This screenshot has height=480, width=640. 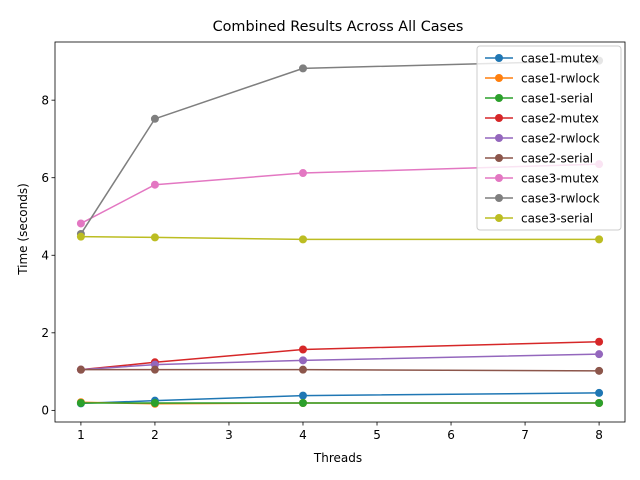 What do you see at coordinates (45, 255) in the screenshot?
I see `y-tick-label: 4` at bounding box center [45, 255].